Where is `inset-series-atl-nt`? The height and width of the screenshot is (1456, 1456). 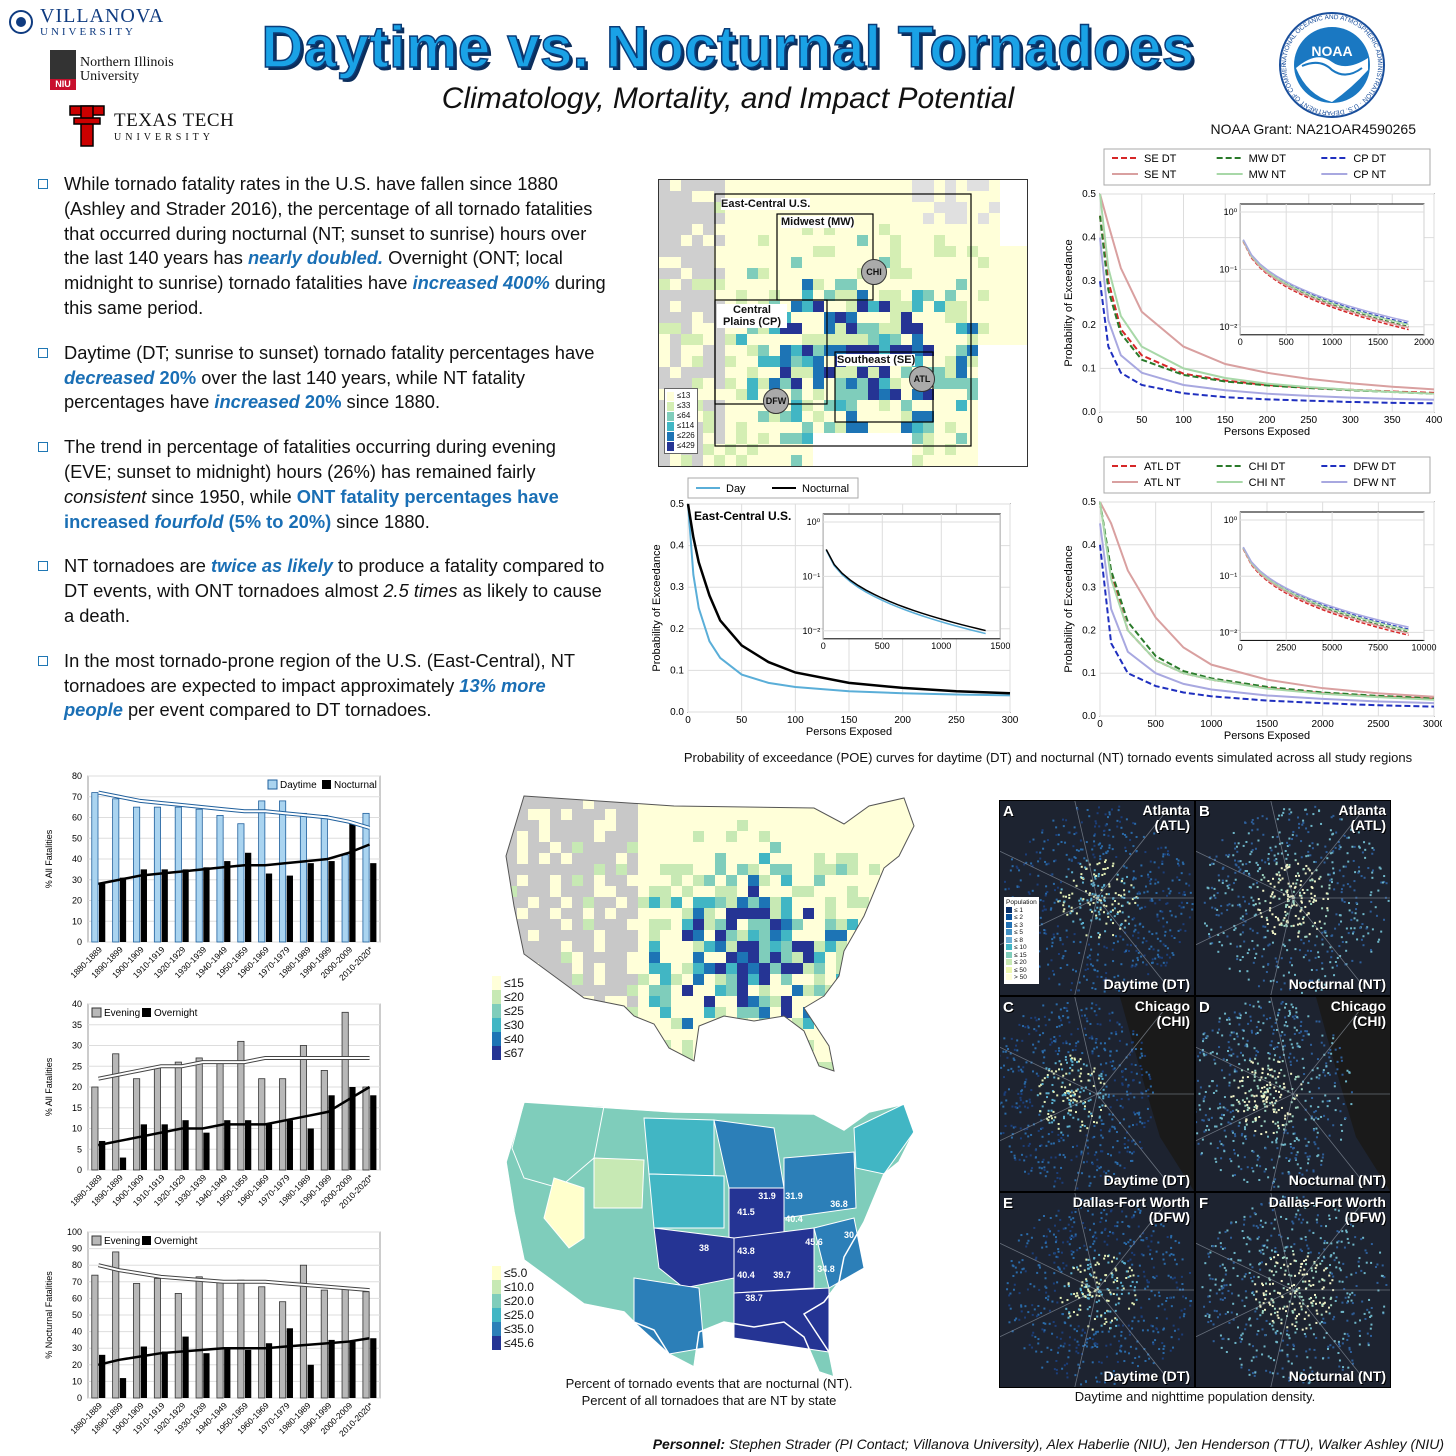 inset-series-atl-nt is located at coordinates (1325, 591).